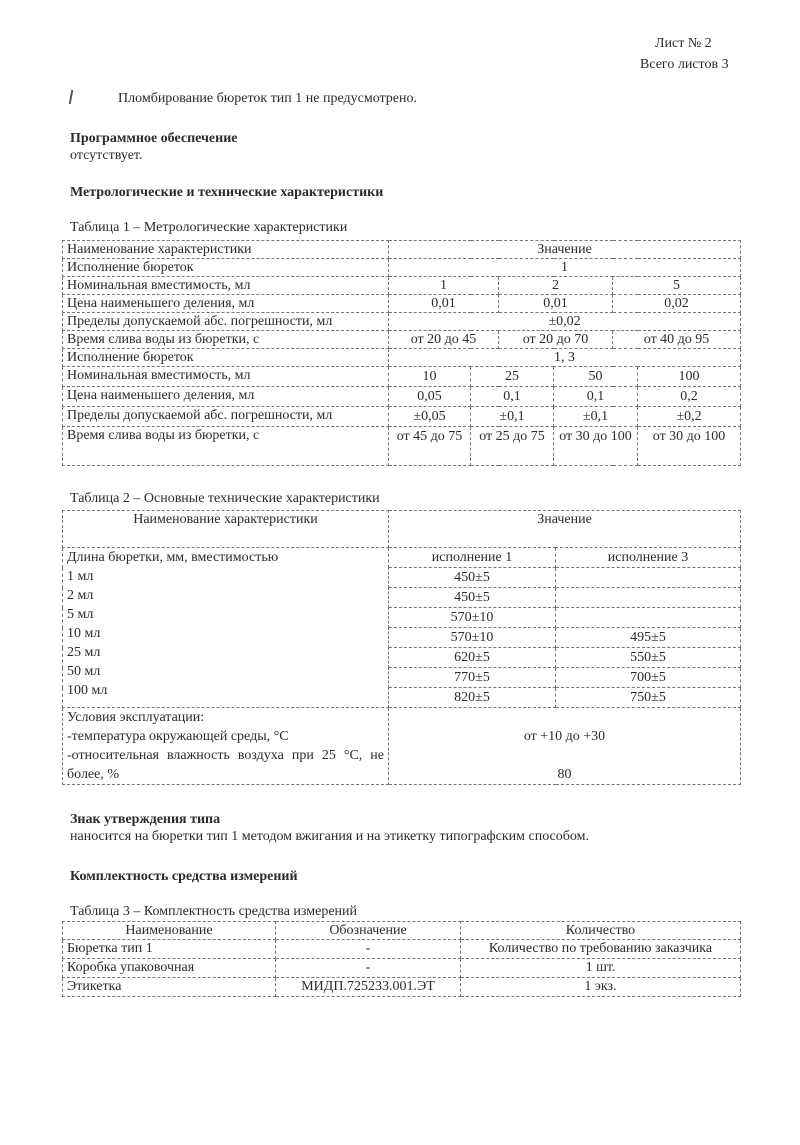 The height and width of the screenshot is (1145, 800). What do you see at coordinates (429, 376) in the screenshot?
I see `table-cell: 10` at bounding box center [429, 376].